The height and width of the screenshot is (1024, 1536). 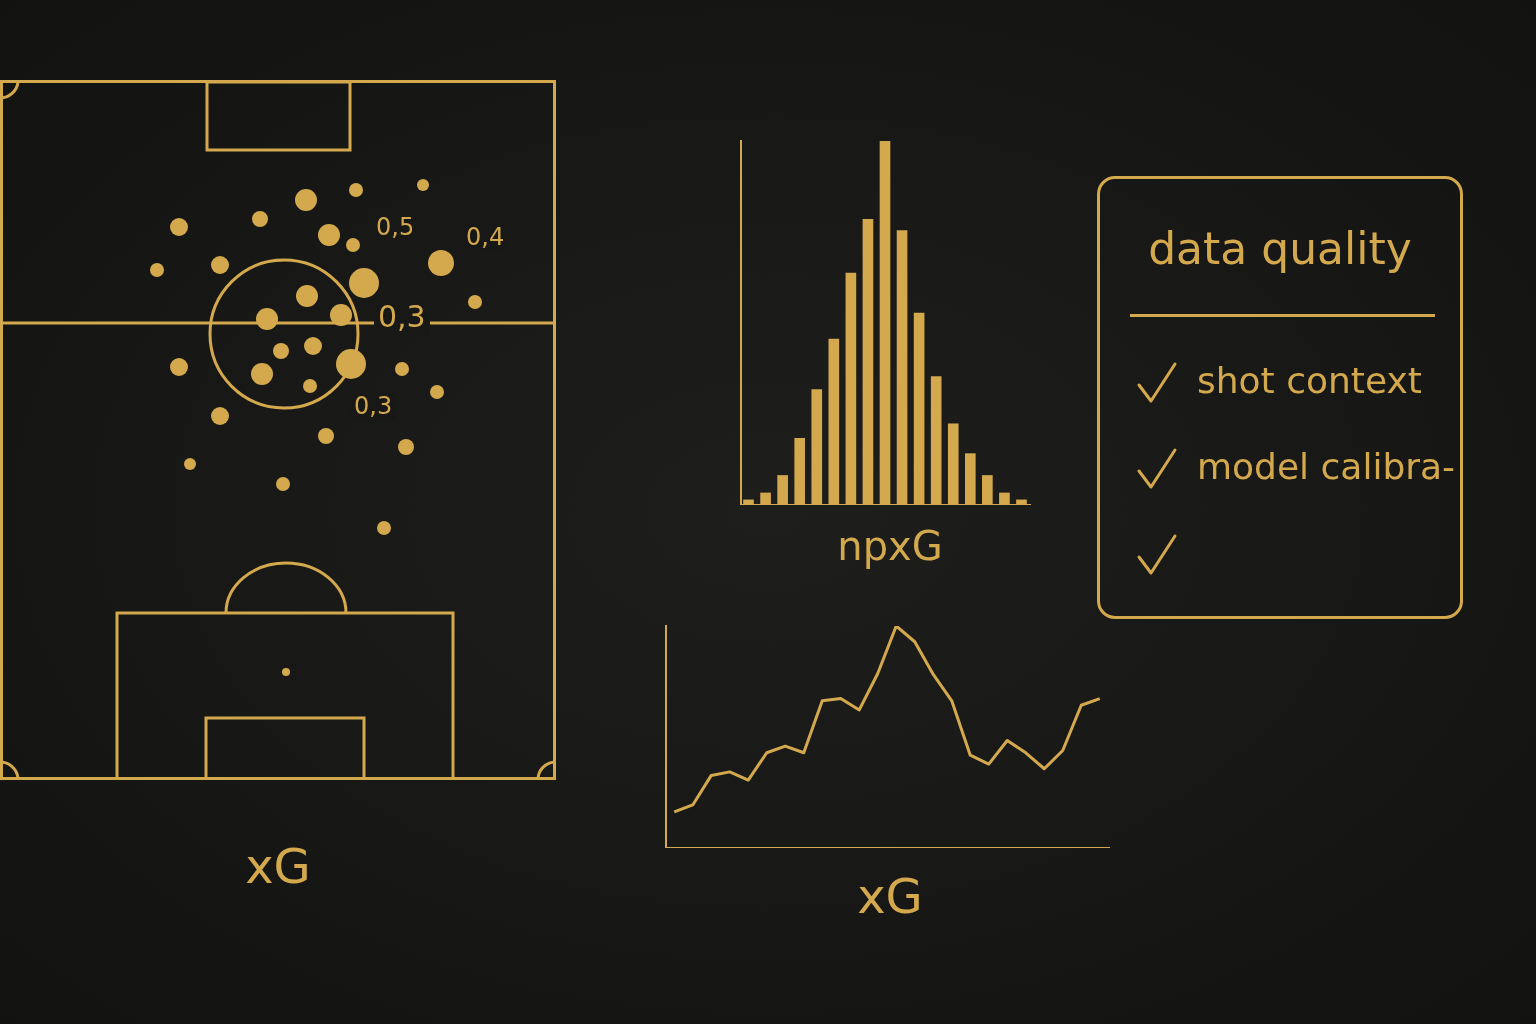 What do you see at coordinates (1280, 248) in the screenshot?
I see `text: data quality` at bounding box center [1280, 248].